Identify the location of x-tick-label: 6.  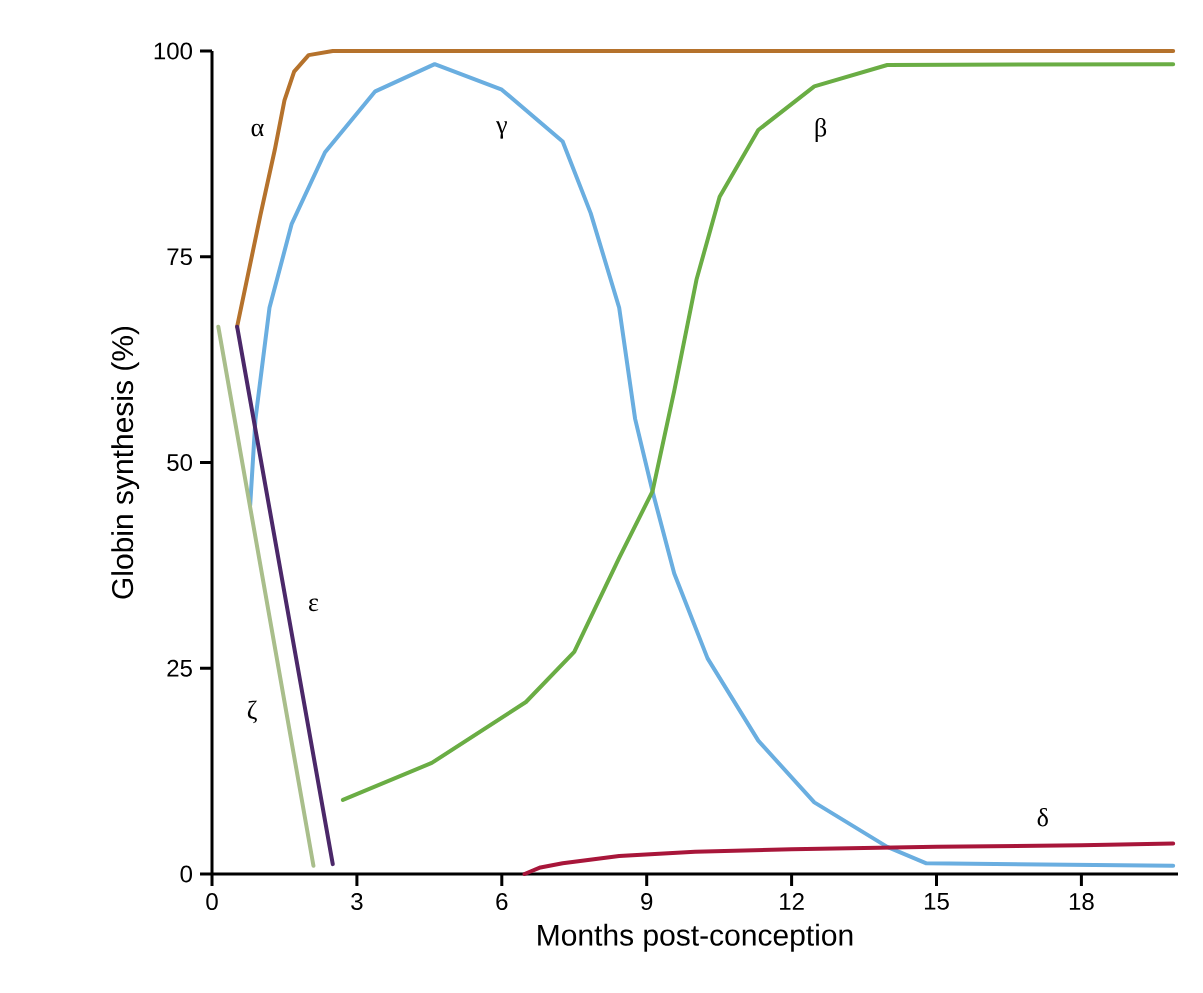
(502, 902).